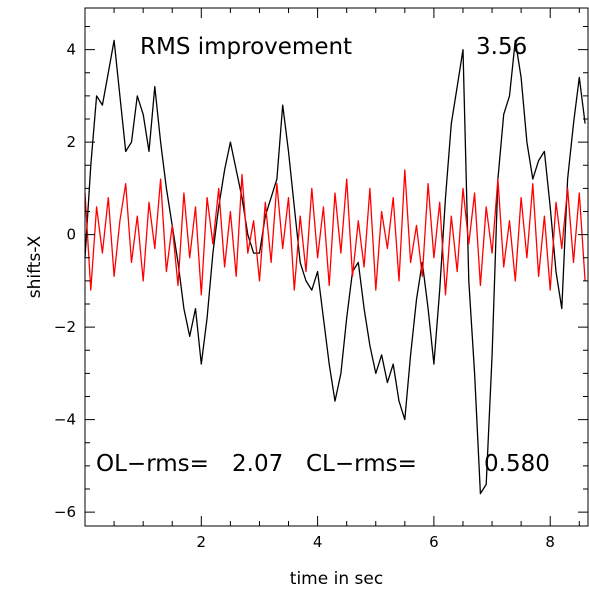  Describe the element at coordinates (71, 50) in the screenshot. I see `y-tick-label: 4` at that location.